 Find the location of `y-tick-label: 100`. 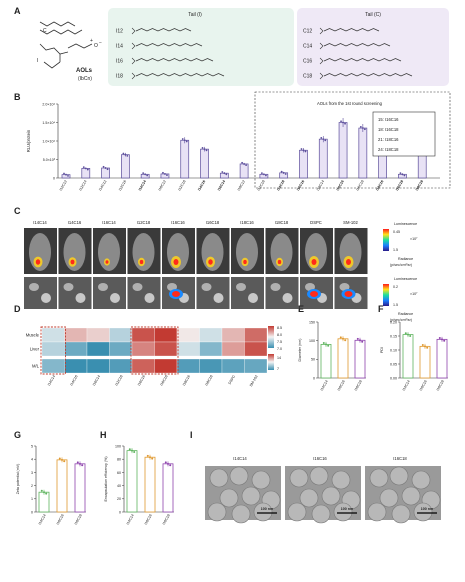

y-tick-label: 100 is located at coordinates (312, 341).